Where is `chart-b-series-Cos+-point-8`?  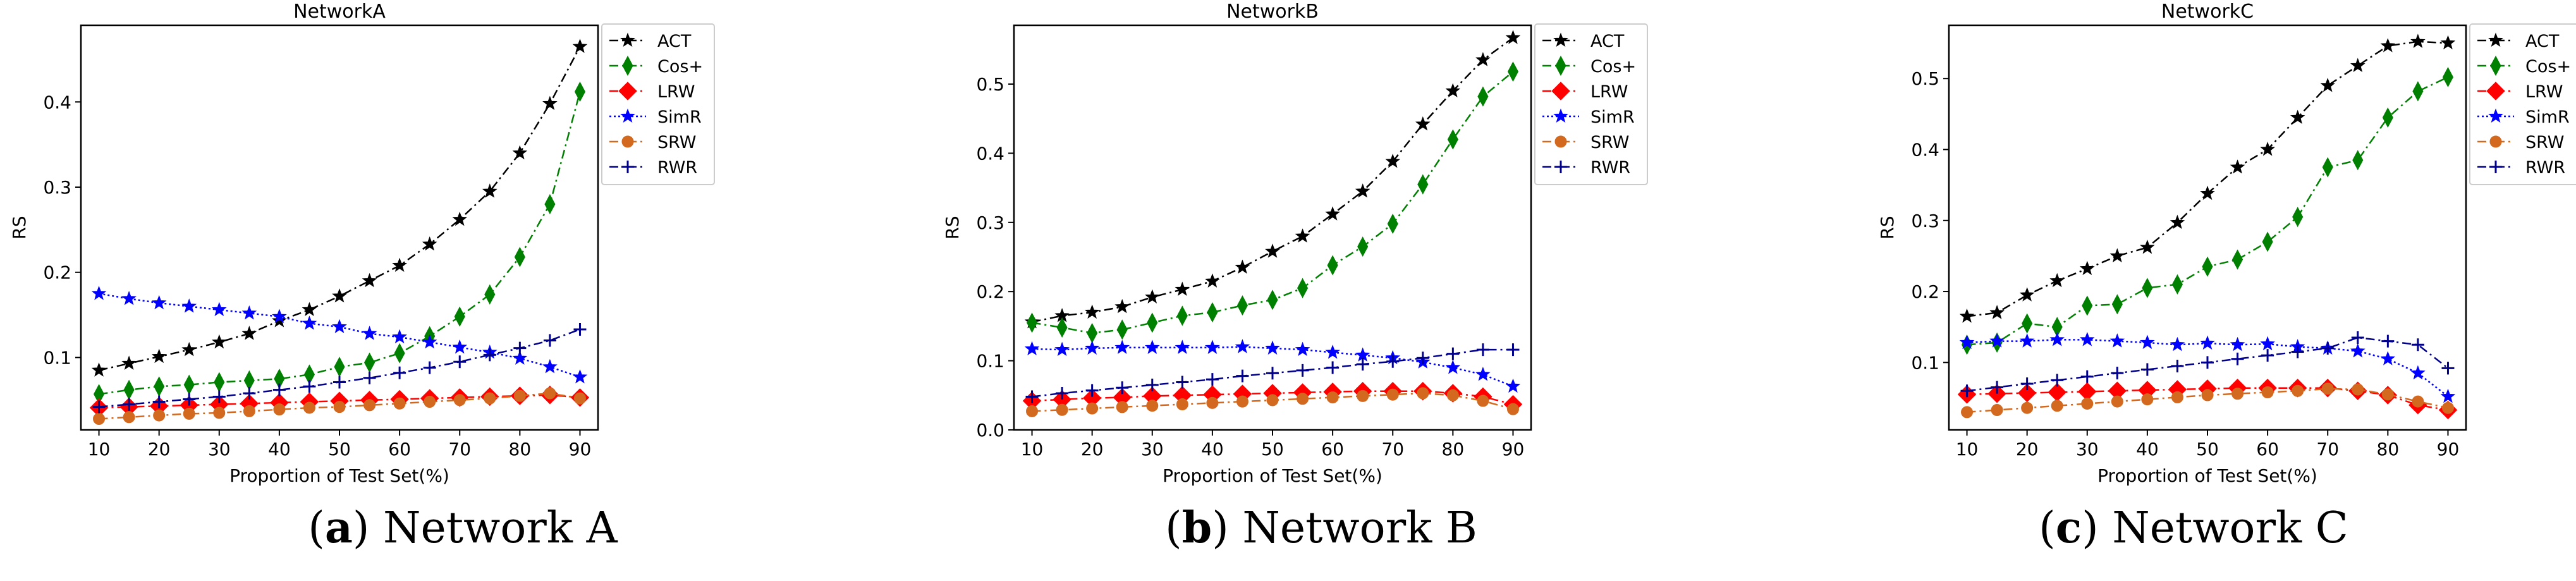
chart-b-series-Cos+-point-8 is located at coordinates (1272, 300).